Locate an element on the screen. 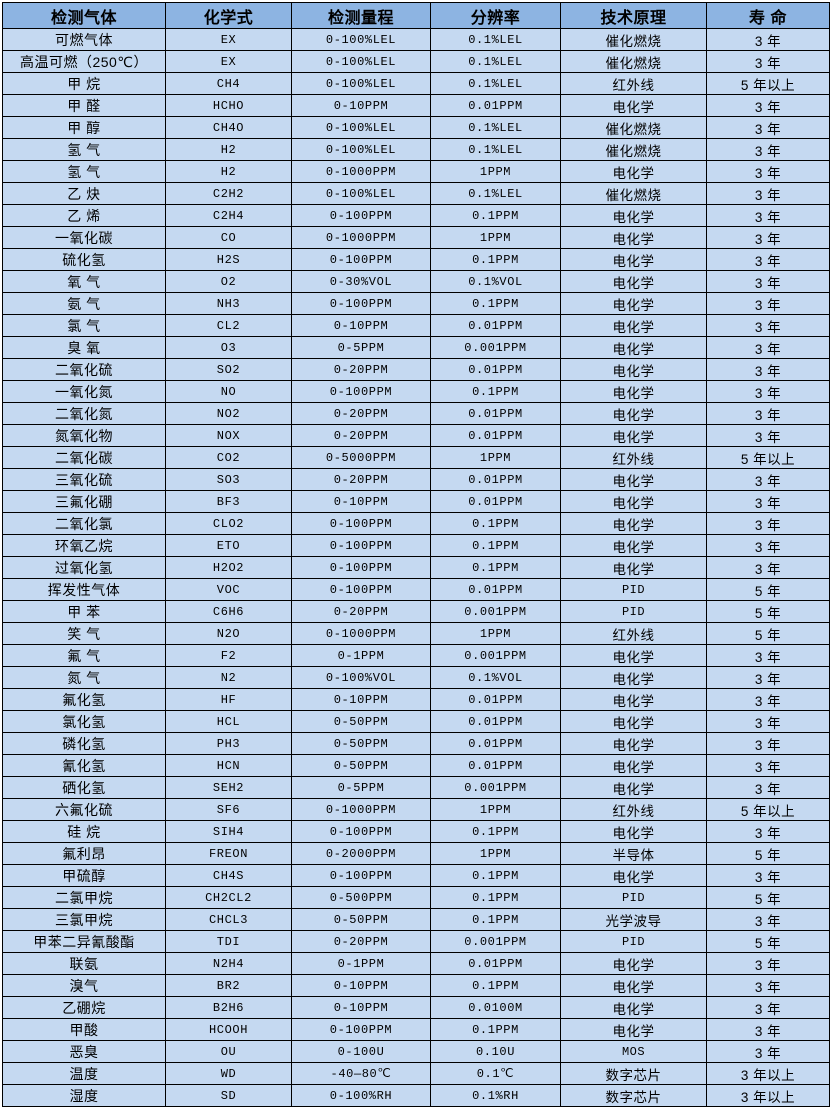  table-row: 高温可燃（250℃） EX 0-100%LEL 0.1%LEL 催化燃烧 3 年 is located at coordinates (416, 61).